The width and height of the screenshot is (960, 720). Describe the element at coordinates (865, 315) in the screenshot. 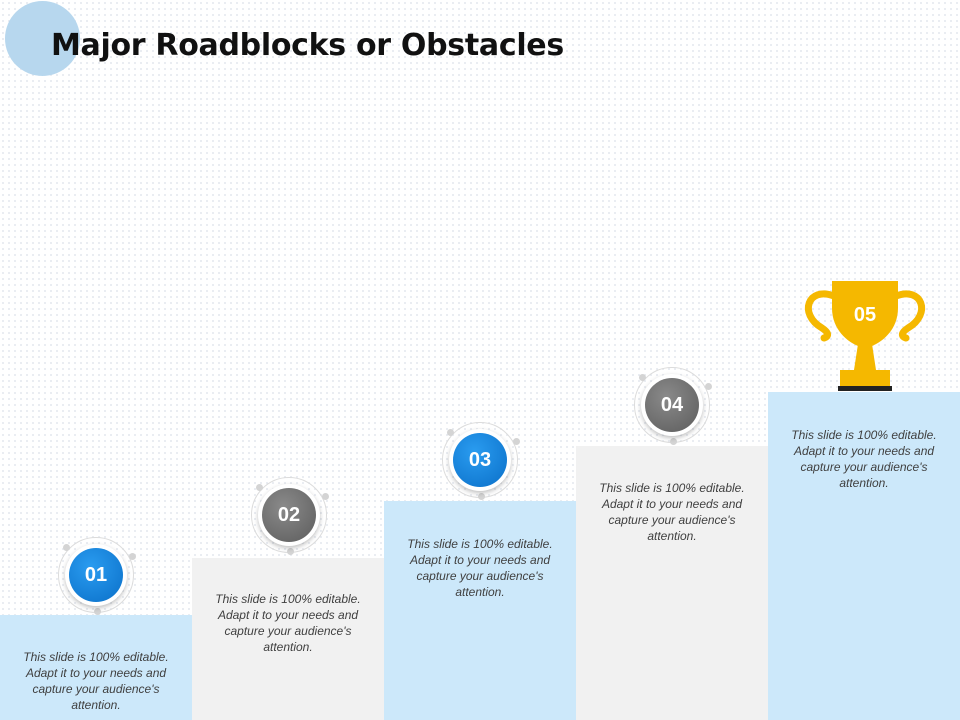

I see `step-5-number: 05` at that location.